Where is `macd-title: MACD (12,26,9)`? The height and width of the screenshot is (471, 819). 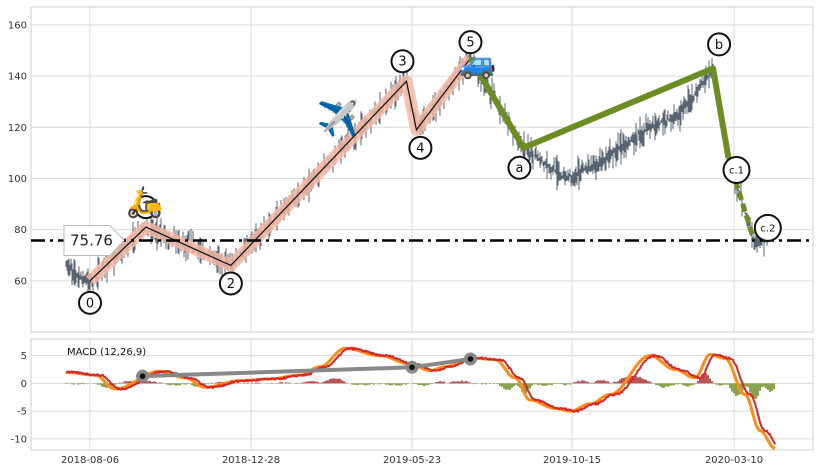 macd-title: MACD (12,26,9) is located at coordinates (106, 352).